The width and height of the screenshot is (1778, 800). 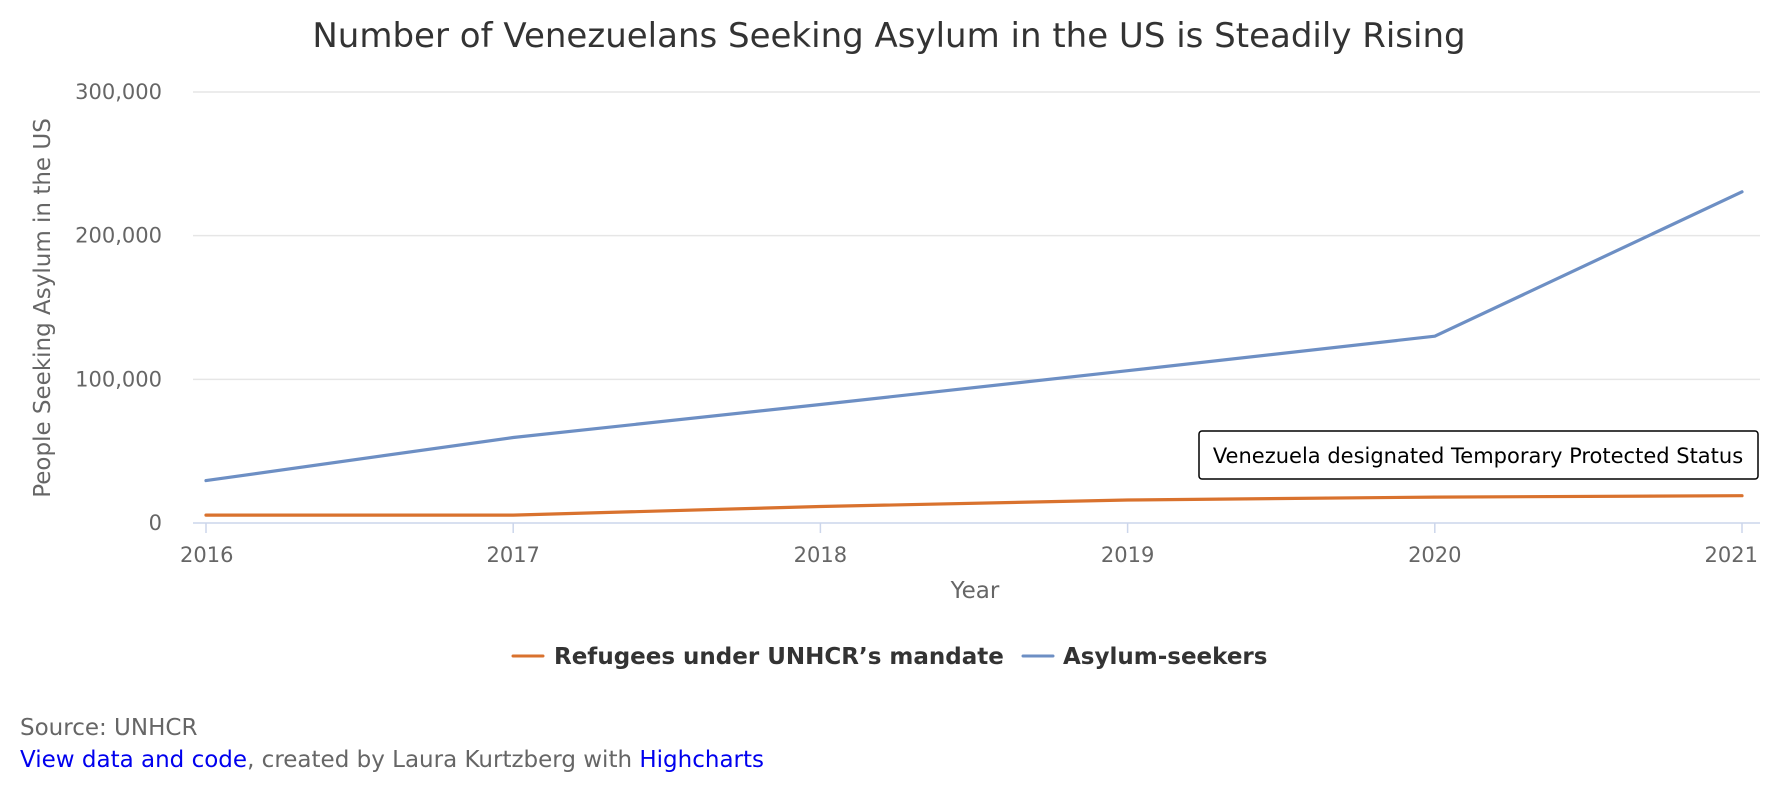 What do you see at coordinates (974, 505) in the screenshot?
I see `series-line-refugees-under-unhcr-s-mandate` at bounding box center [974, 505].